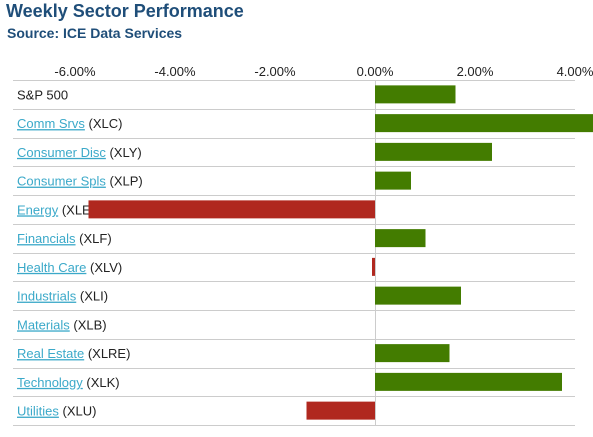  I want to click on index-name: S&P 500, so click(42, 94).